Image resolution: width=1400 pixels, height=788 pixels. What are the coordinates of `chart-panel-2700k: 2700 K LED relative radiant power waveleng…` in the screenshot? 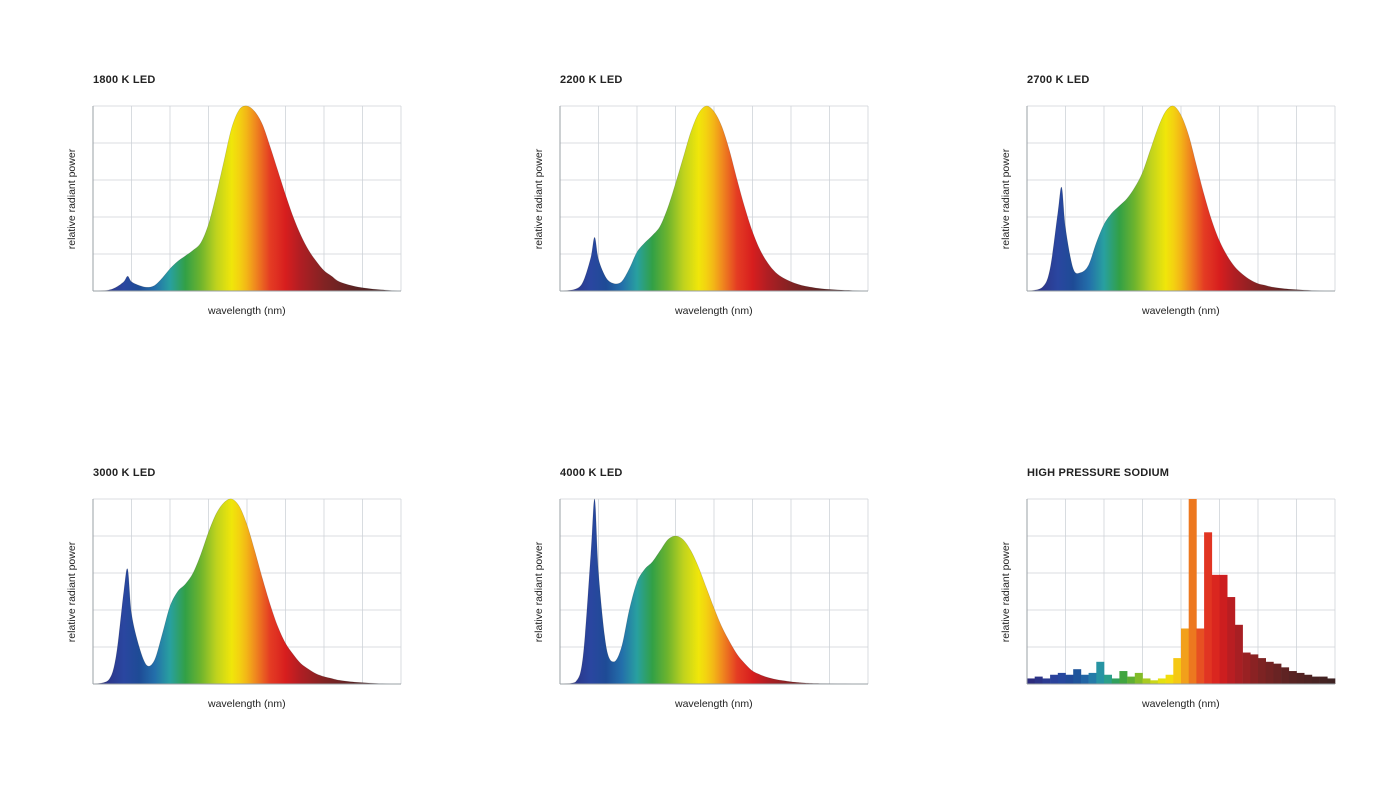 It's located at (1178, 209).